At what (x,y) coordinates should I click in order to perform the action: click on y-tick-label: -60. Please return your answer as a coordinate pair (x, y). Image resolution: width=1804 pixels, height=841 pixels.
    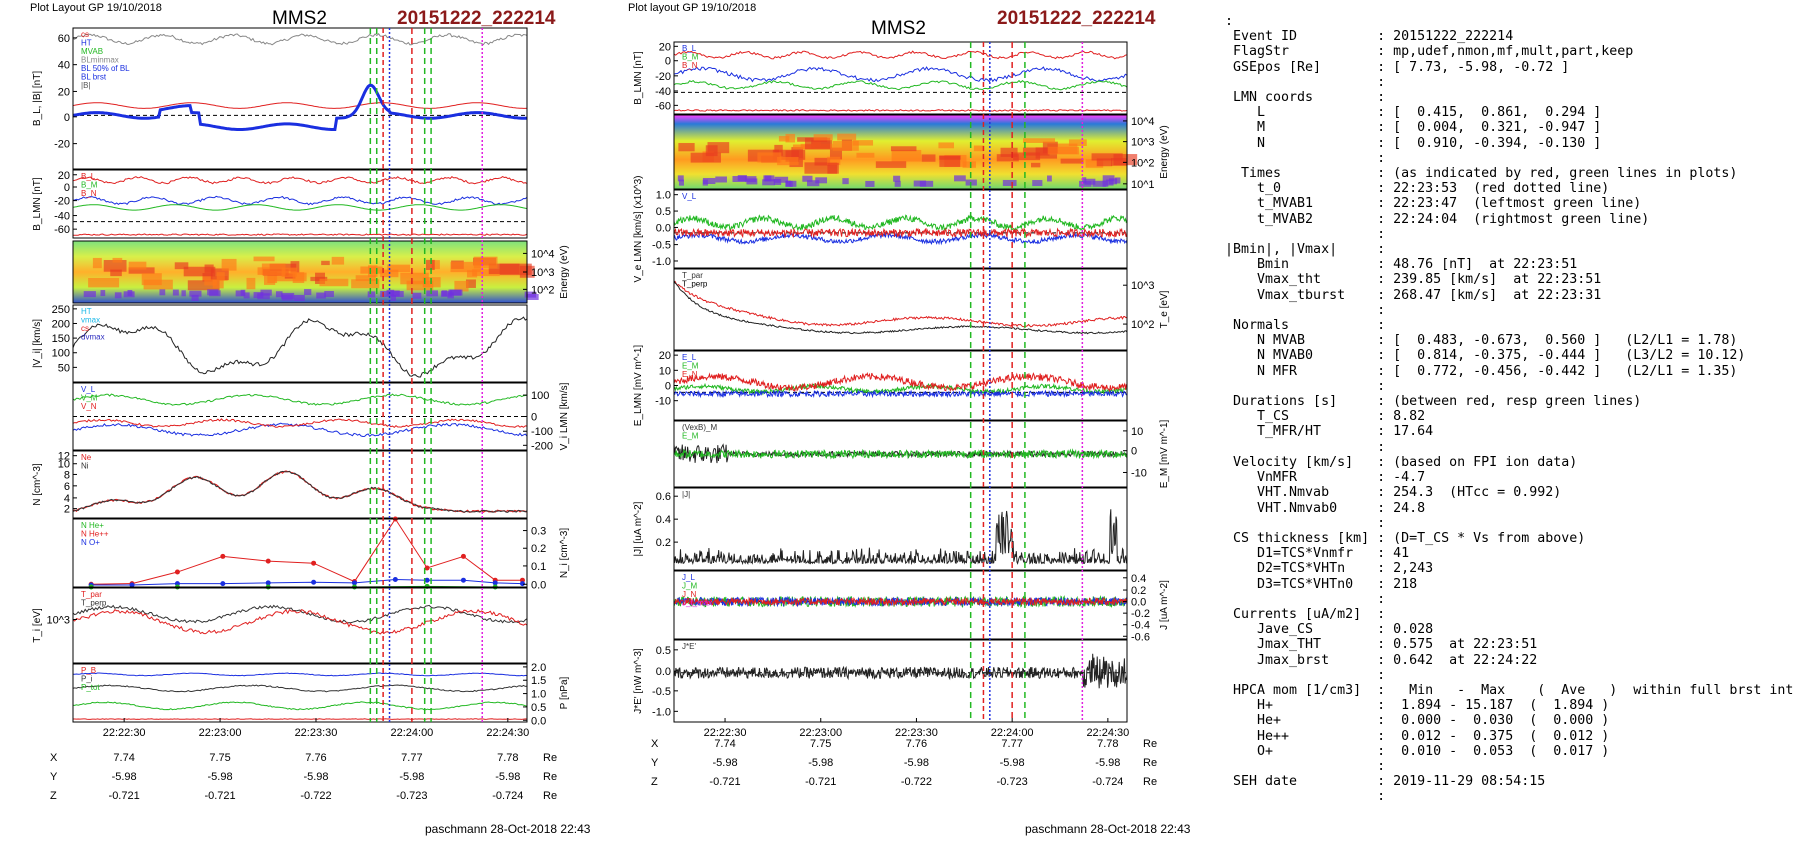
    Looking at the image, I should click on (62, 230).